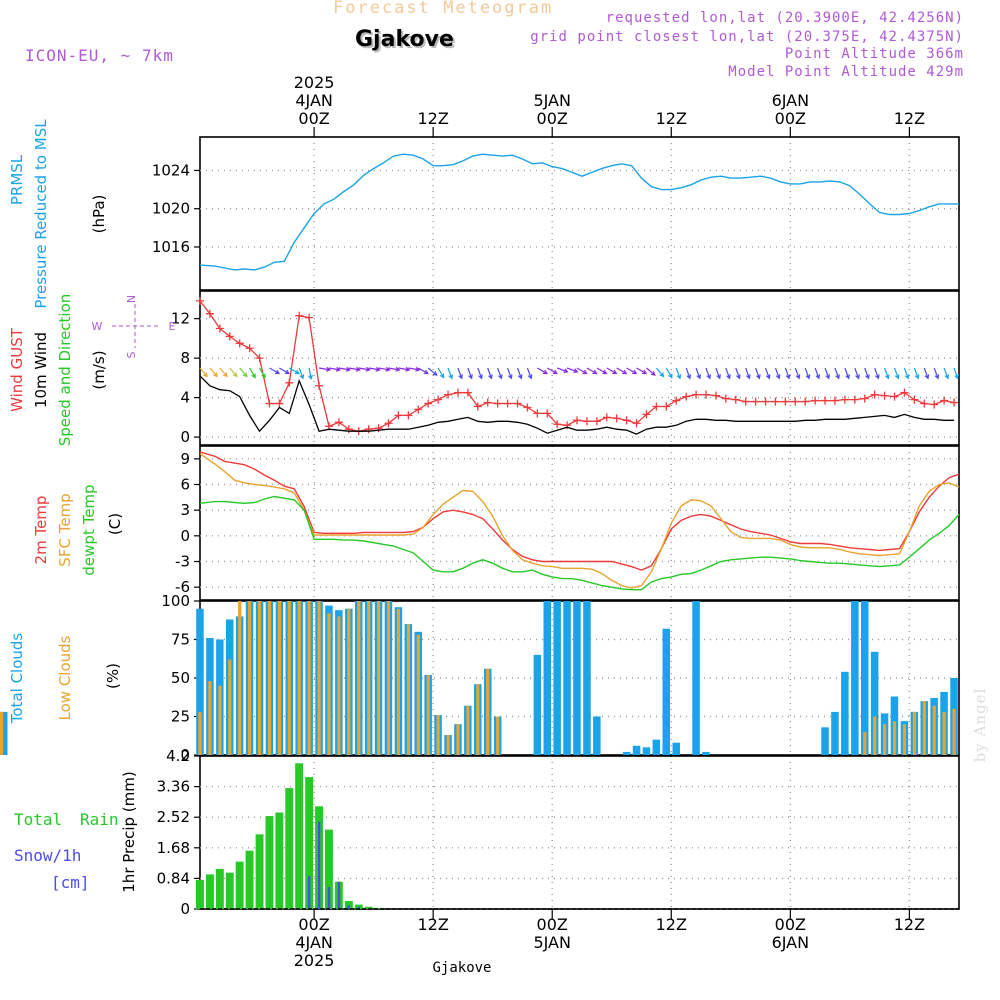 The width and height of the screenshot is (1000, 1000). Describe the element at coordinates (577, 366) in the screenshot. I see `wind-gust-line` at that location.